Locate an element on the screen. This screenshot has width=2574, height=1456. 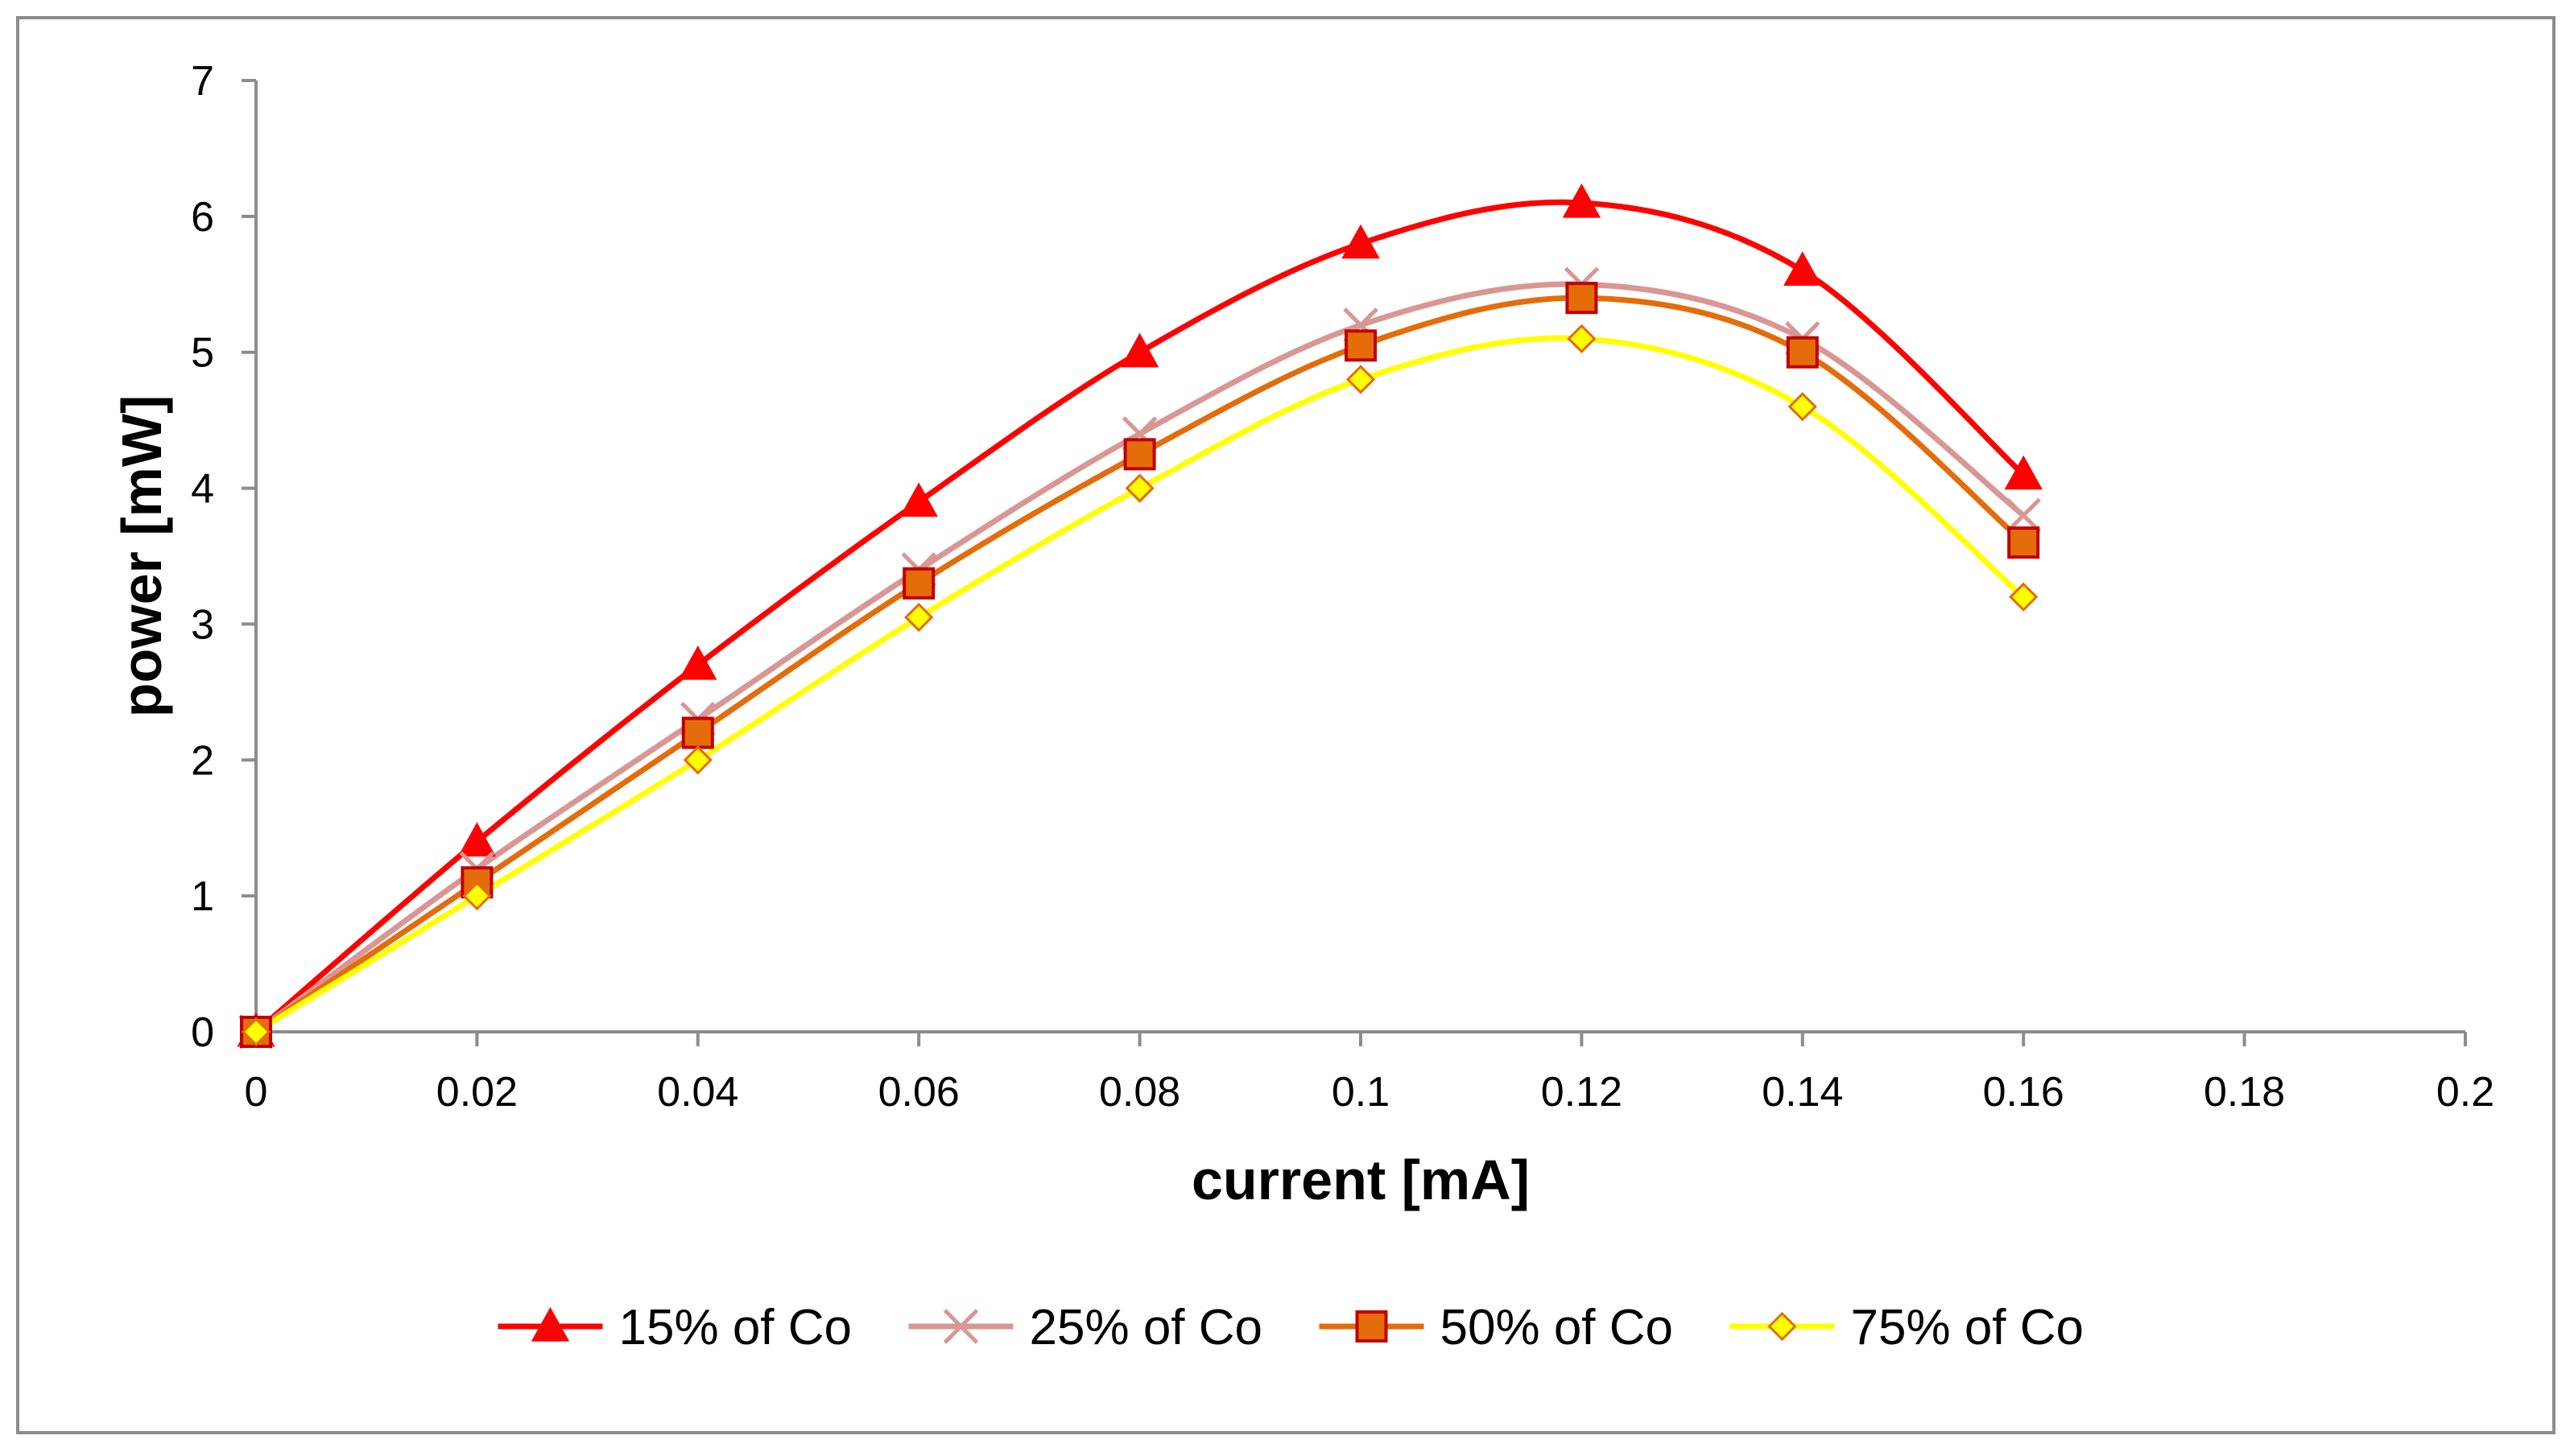
legend-label: 15% of Co is located at coordinates (736, 1327).